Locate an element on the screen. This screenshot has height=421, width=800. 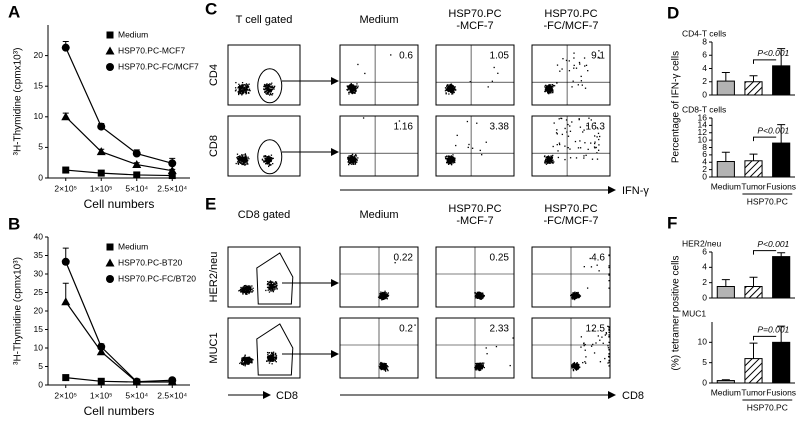
gate is located at coordinates (270, 157).